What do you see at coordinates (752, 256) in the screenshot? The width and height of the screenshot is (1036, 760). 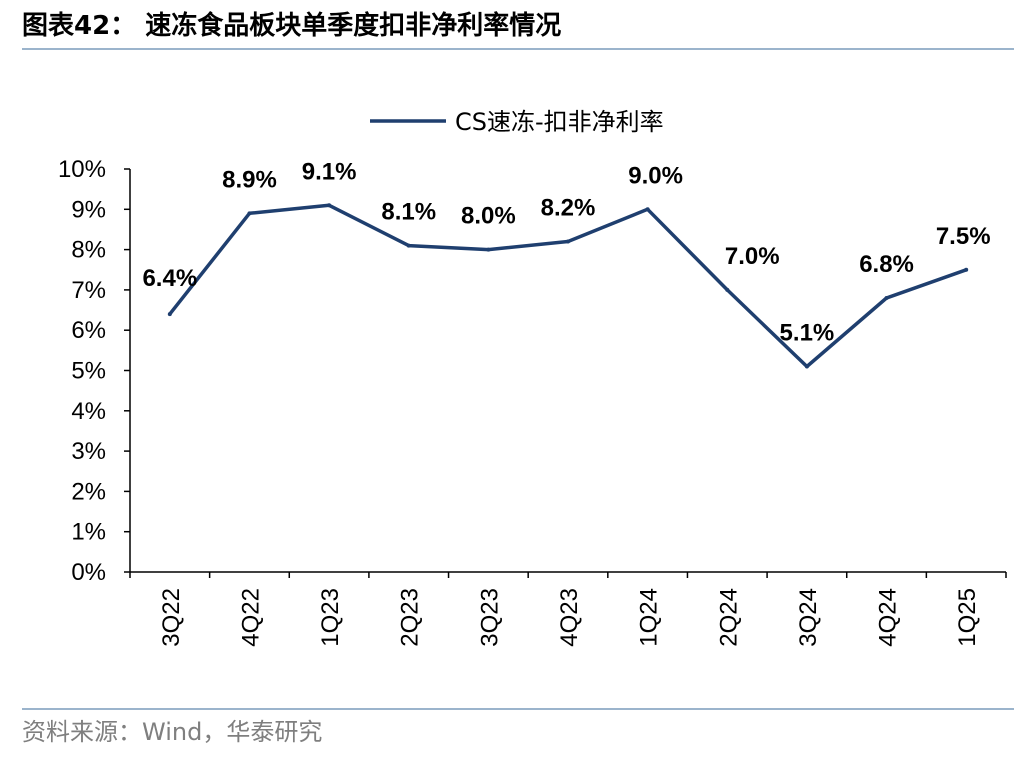 I see `data-label: 7.0%` at bounding box center [752, 256].